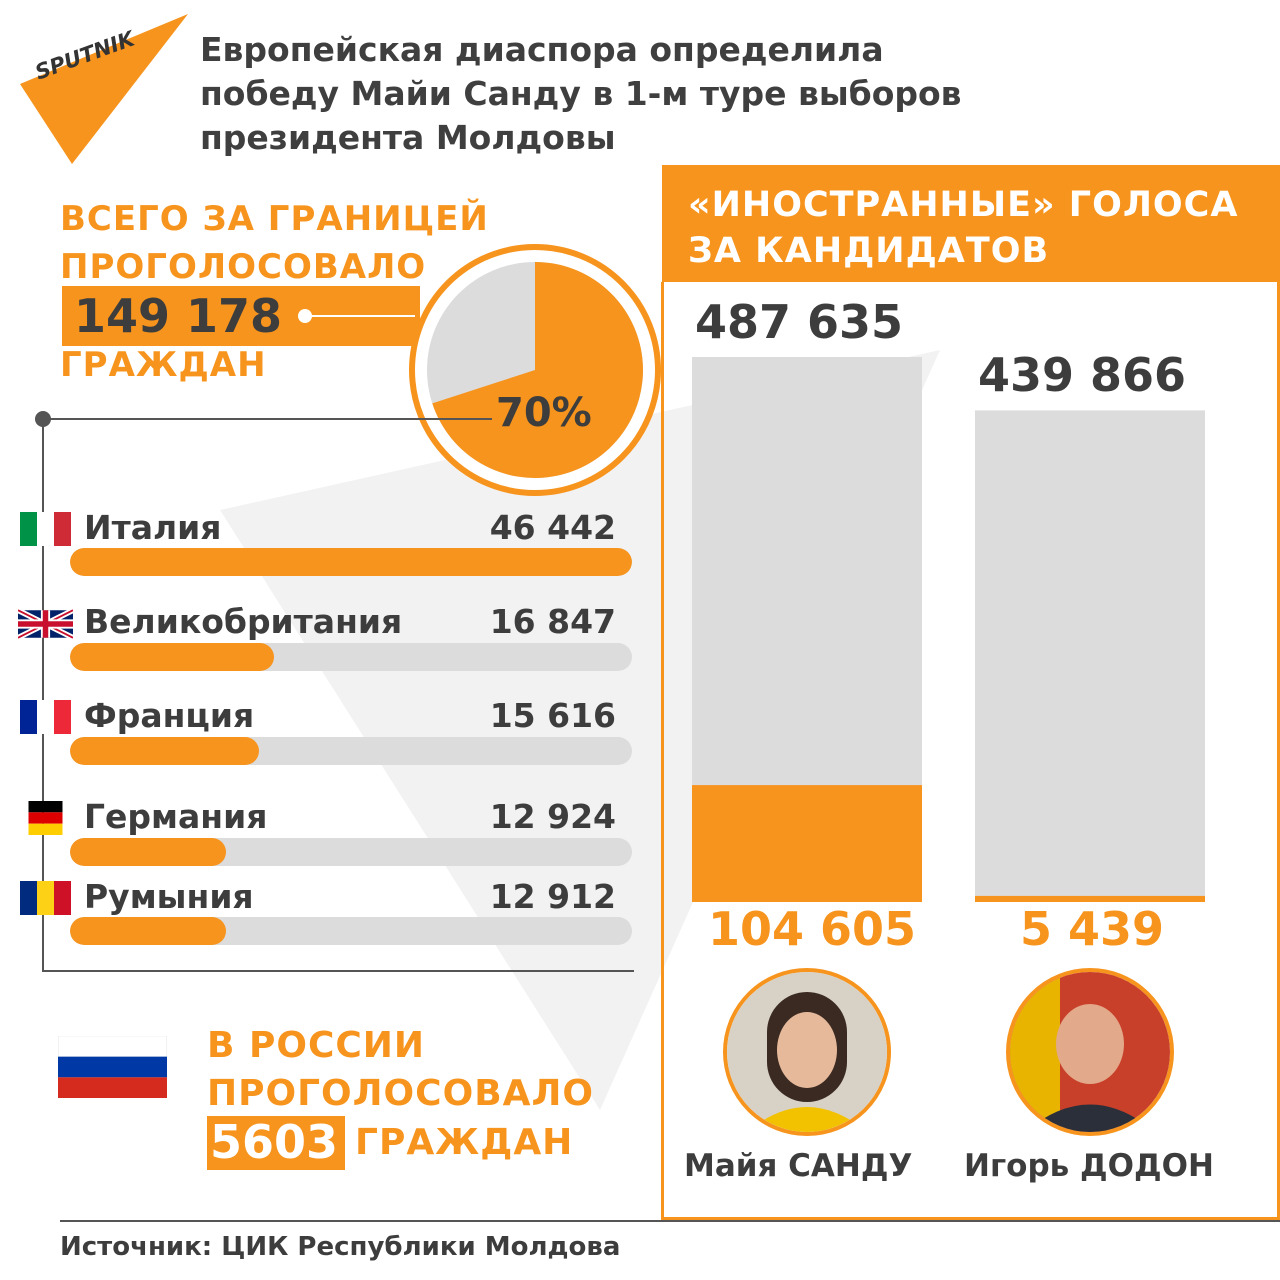 The image size is (1280, 1280). What do you see at coordinates (963, 205) in the screenshot?
I see `heading-line: «ИНОСТРАННЫЕ» ГОЛОСА` at bounding box center [963, 205].